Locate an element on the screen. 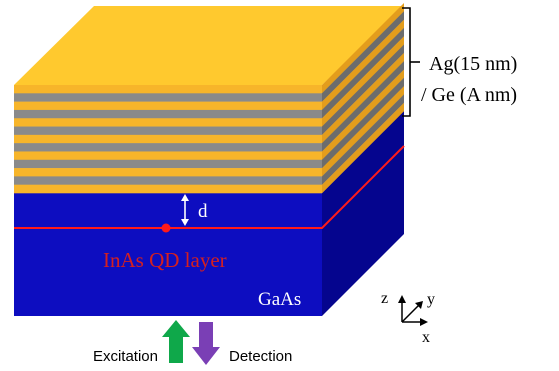 The width and height of the screenshot is (559, 371). y-axis-arrowhead is located at coordinates (419, 305).